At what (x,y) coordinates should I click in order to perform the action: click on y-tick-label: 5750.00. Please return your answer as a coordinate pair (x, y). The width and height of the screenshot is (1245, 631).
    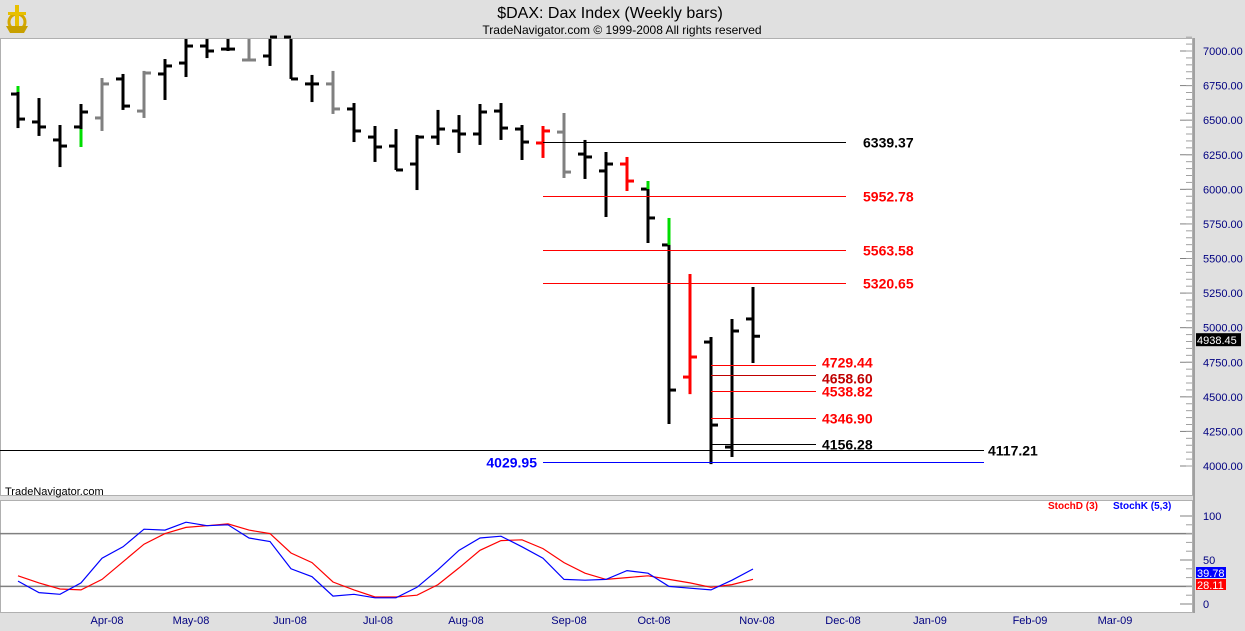
    Looking at the image, I should click on (1223, 225).